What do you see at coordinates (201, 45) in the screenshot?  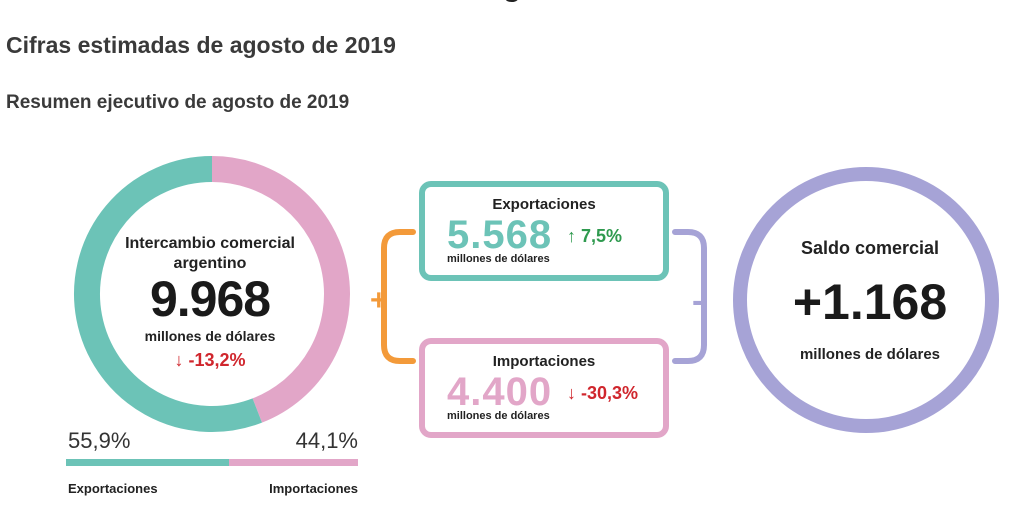 I see `page-title: Cifras estimadas de agosto de 2019` at bounding box center [201, 45].